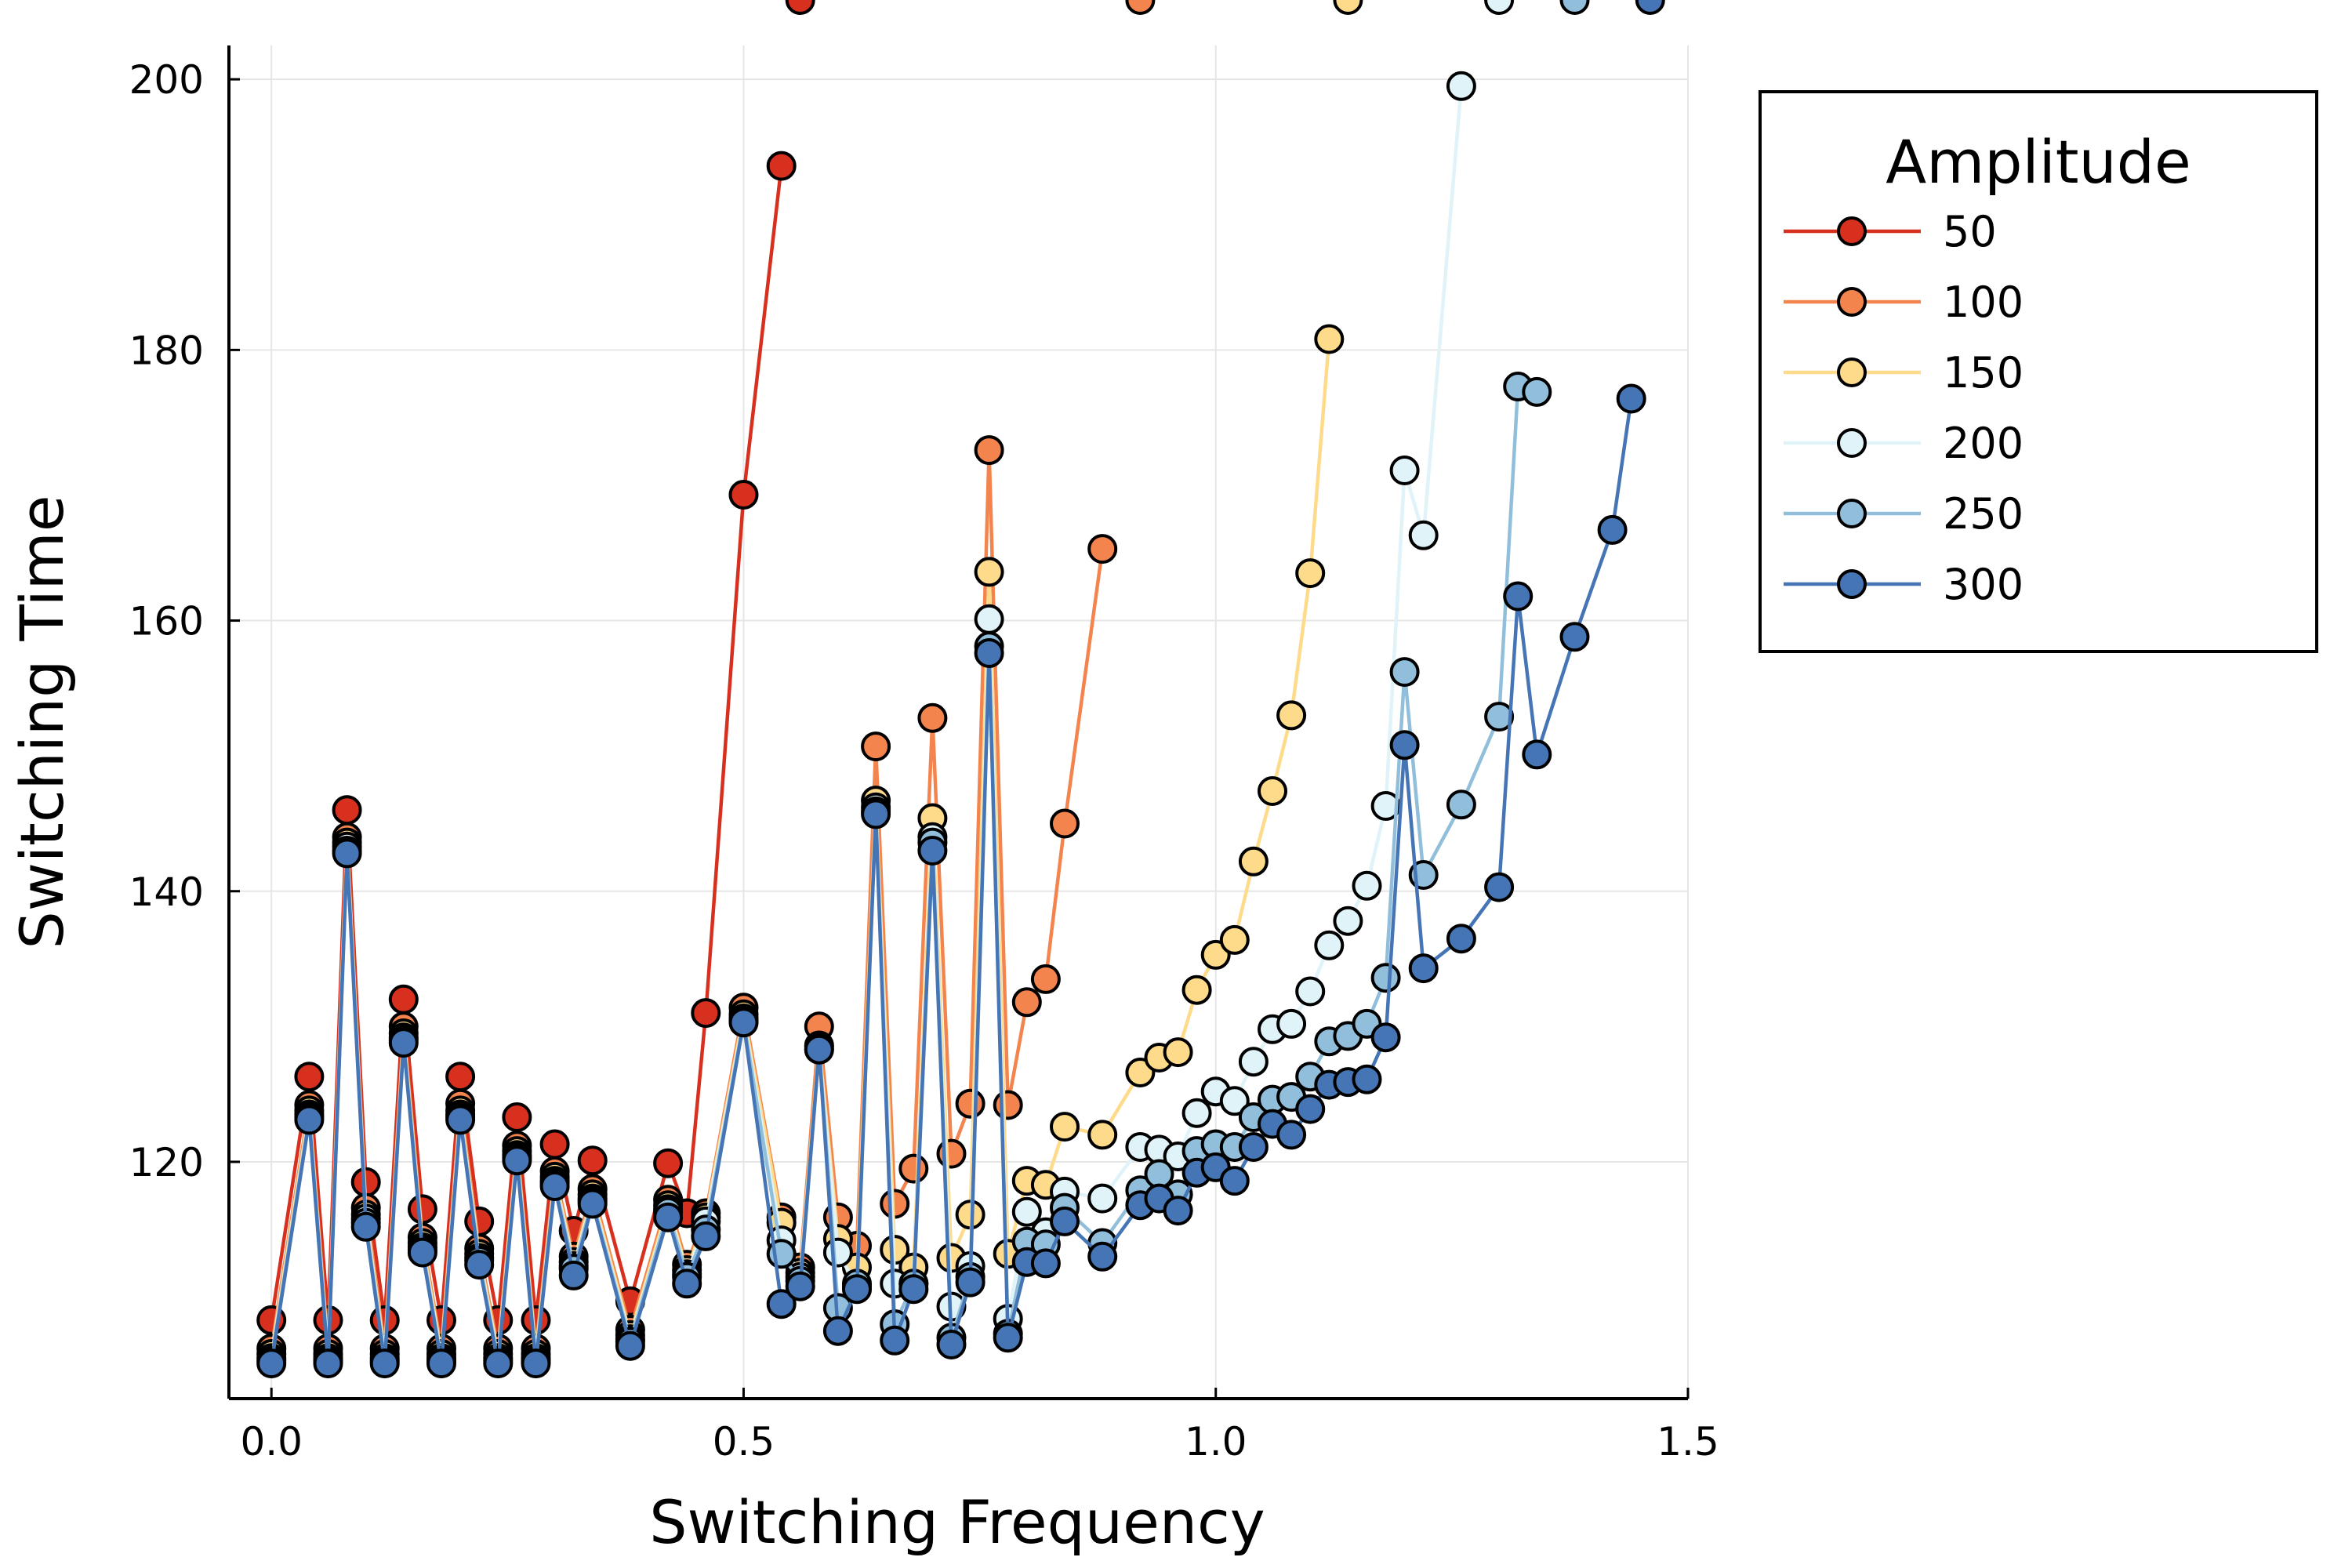 This screenshot has height=1568, width=2352. I want to click on legend-label-250: 250, so click(1983, 514).